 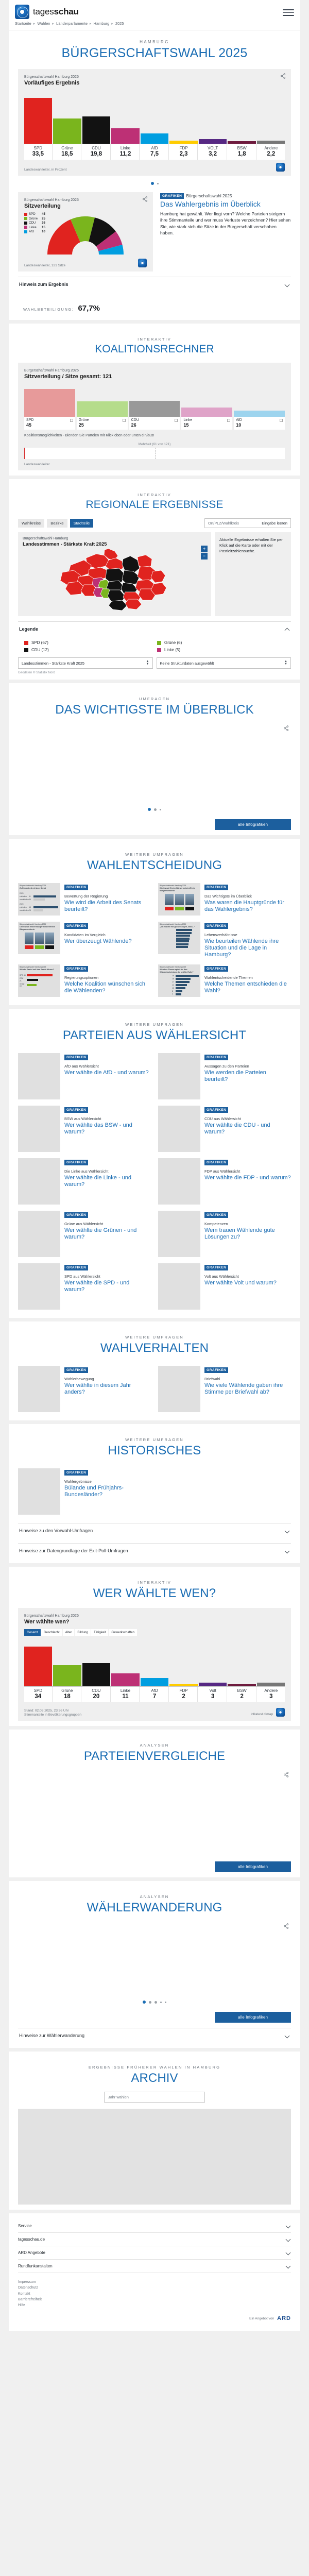 I want to click on select-measure: Landesstimmen - Stärkste Kraft 2025 ▲ ▼, so click(x=85, y=663).